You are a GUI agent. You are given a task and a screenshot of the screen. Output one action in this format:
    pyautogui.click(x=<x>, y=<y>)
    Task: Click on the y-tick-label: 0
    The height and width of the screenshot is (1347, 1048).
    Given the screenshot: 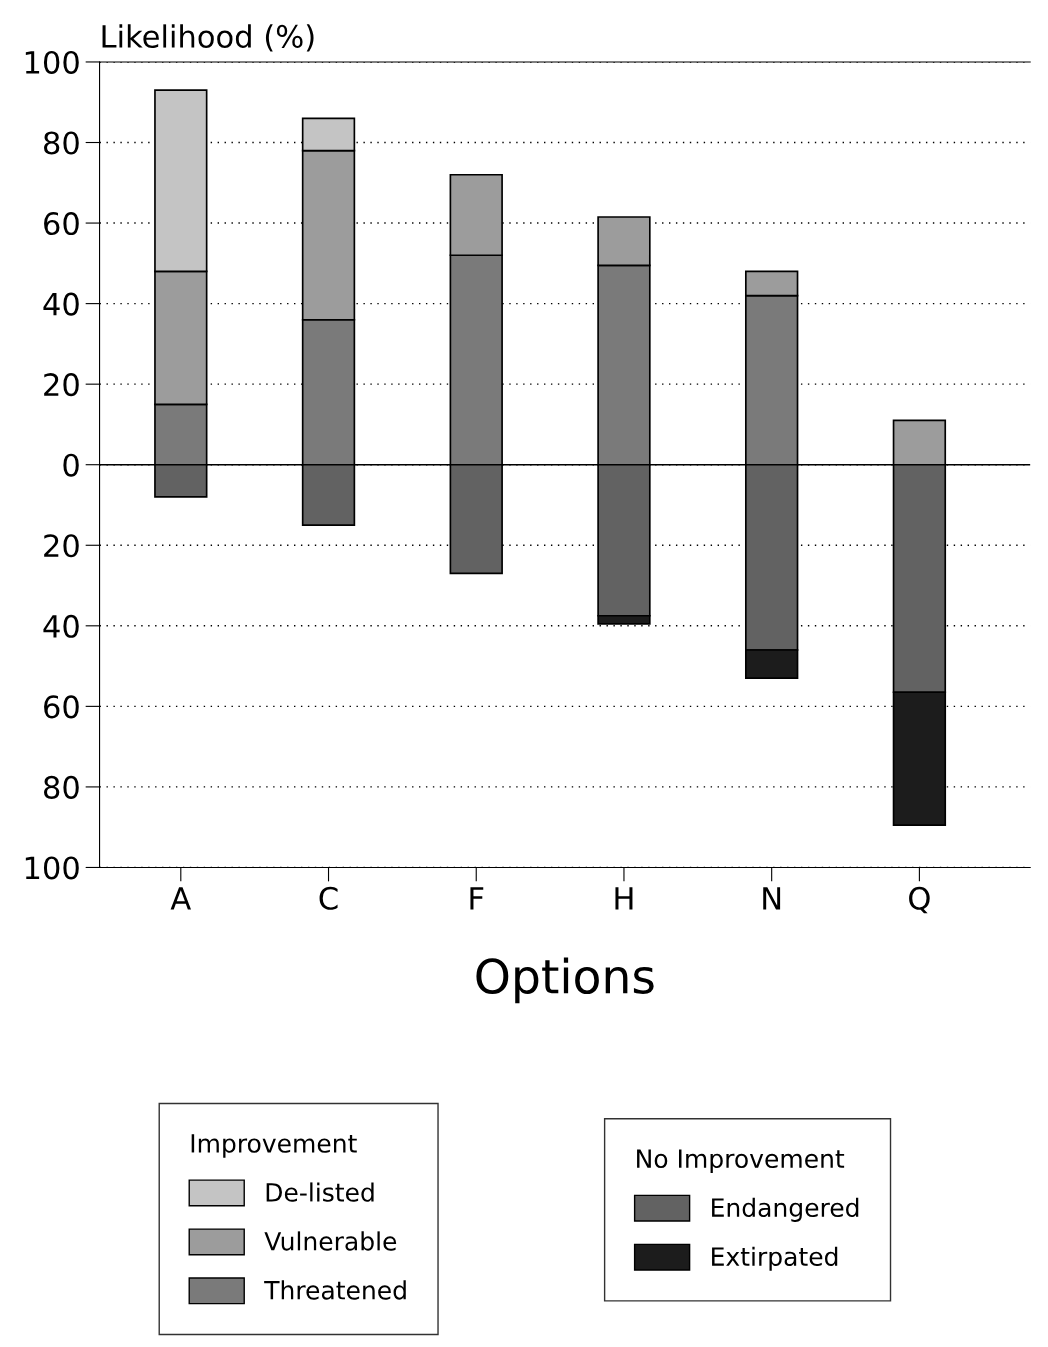 What is the action you would take?
    pyautogui.click(x=71, y=465)
    